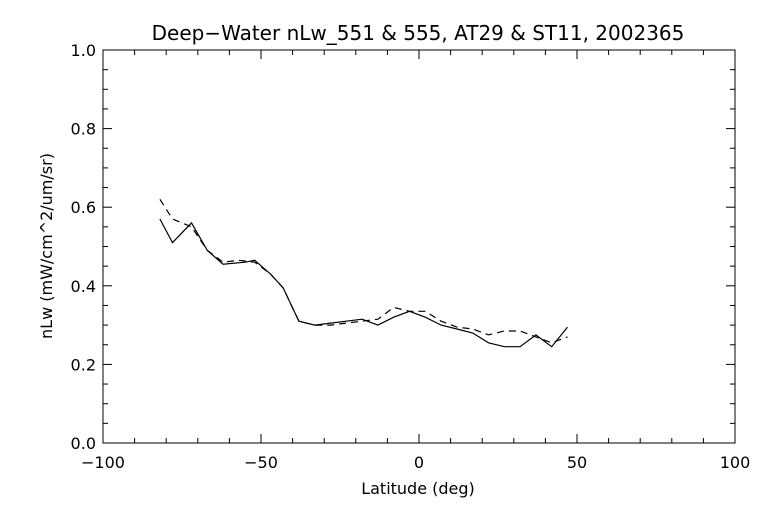 The image size is (768, 512). Describe the element at coordinates (83, 207) in the screenshot. I see `y-tick-label: 0.6` at that location.